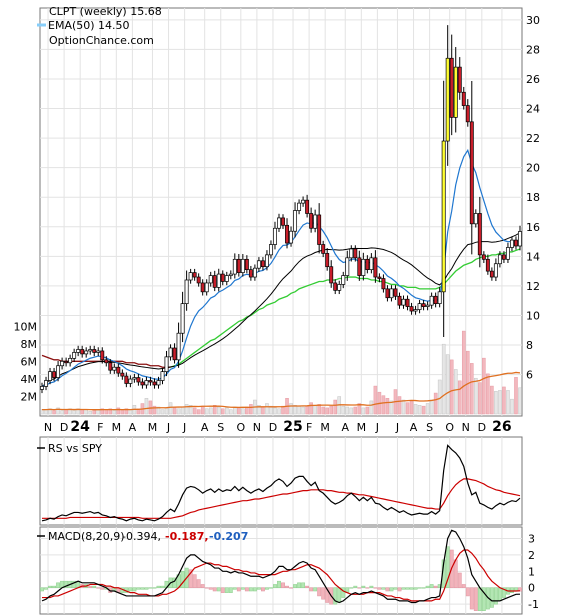 The width and height of the screenshot is (566, 616). I want to click on price-tick-label: 22, so click(533, 138).